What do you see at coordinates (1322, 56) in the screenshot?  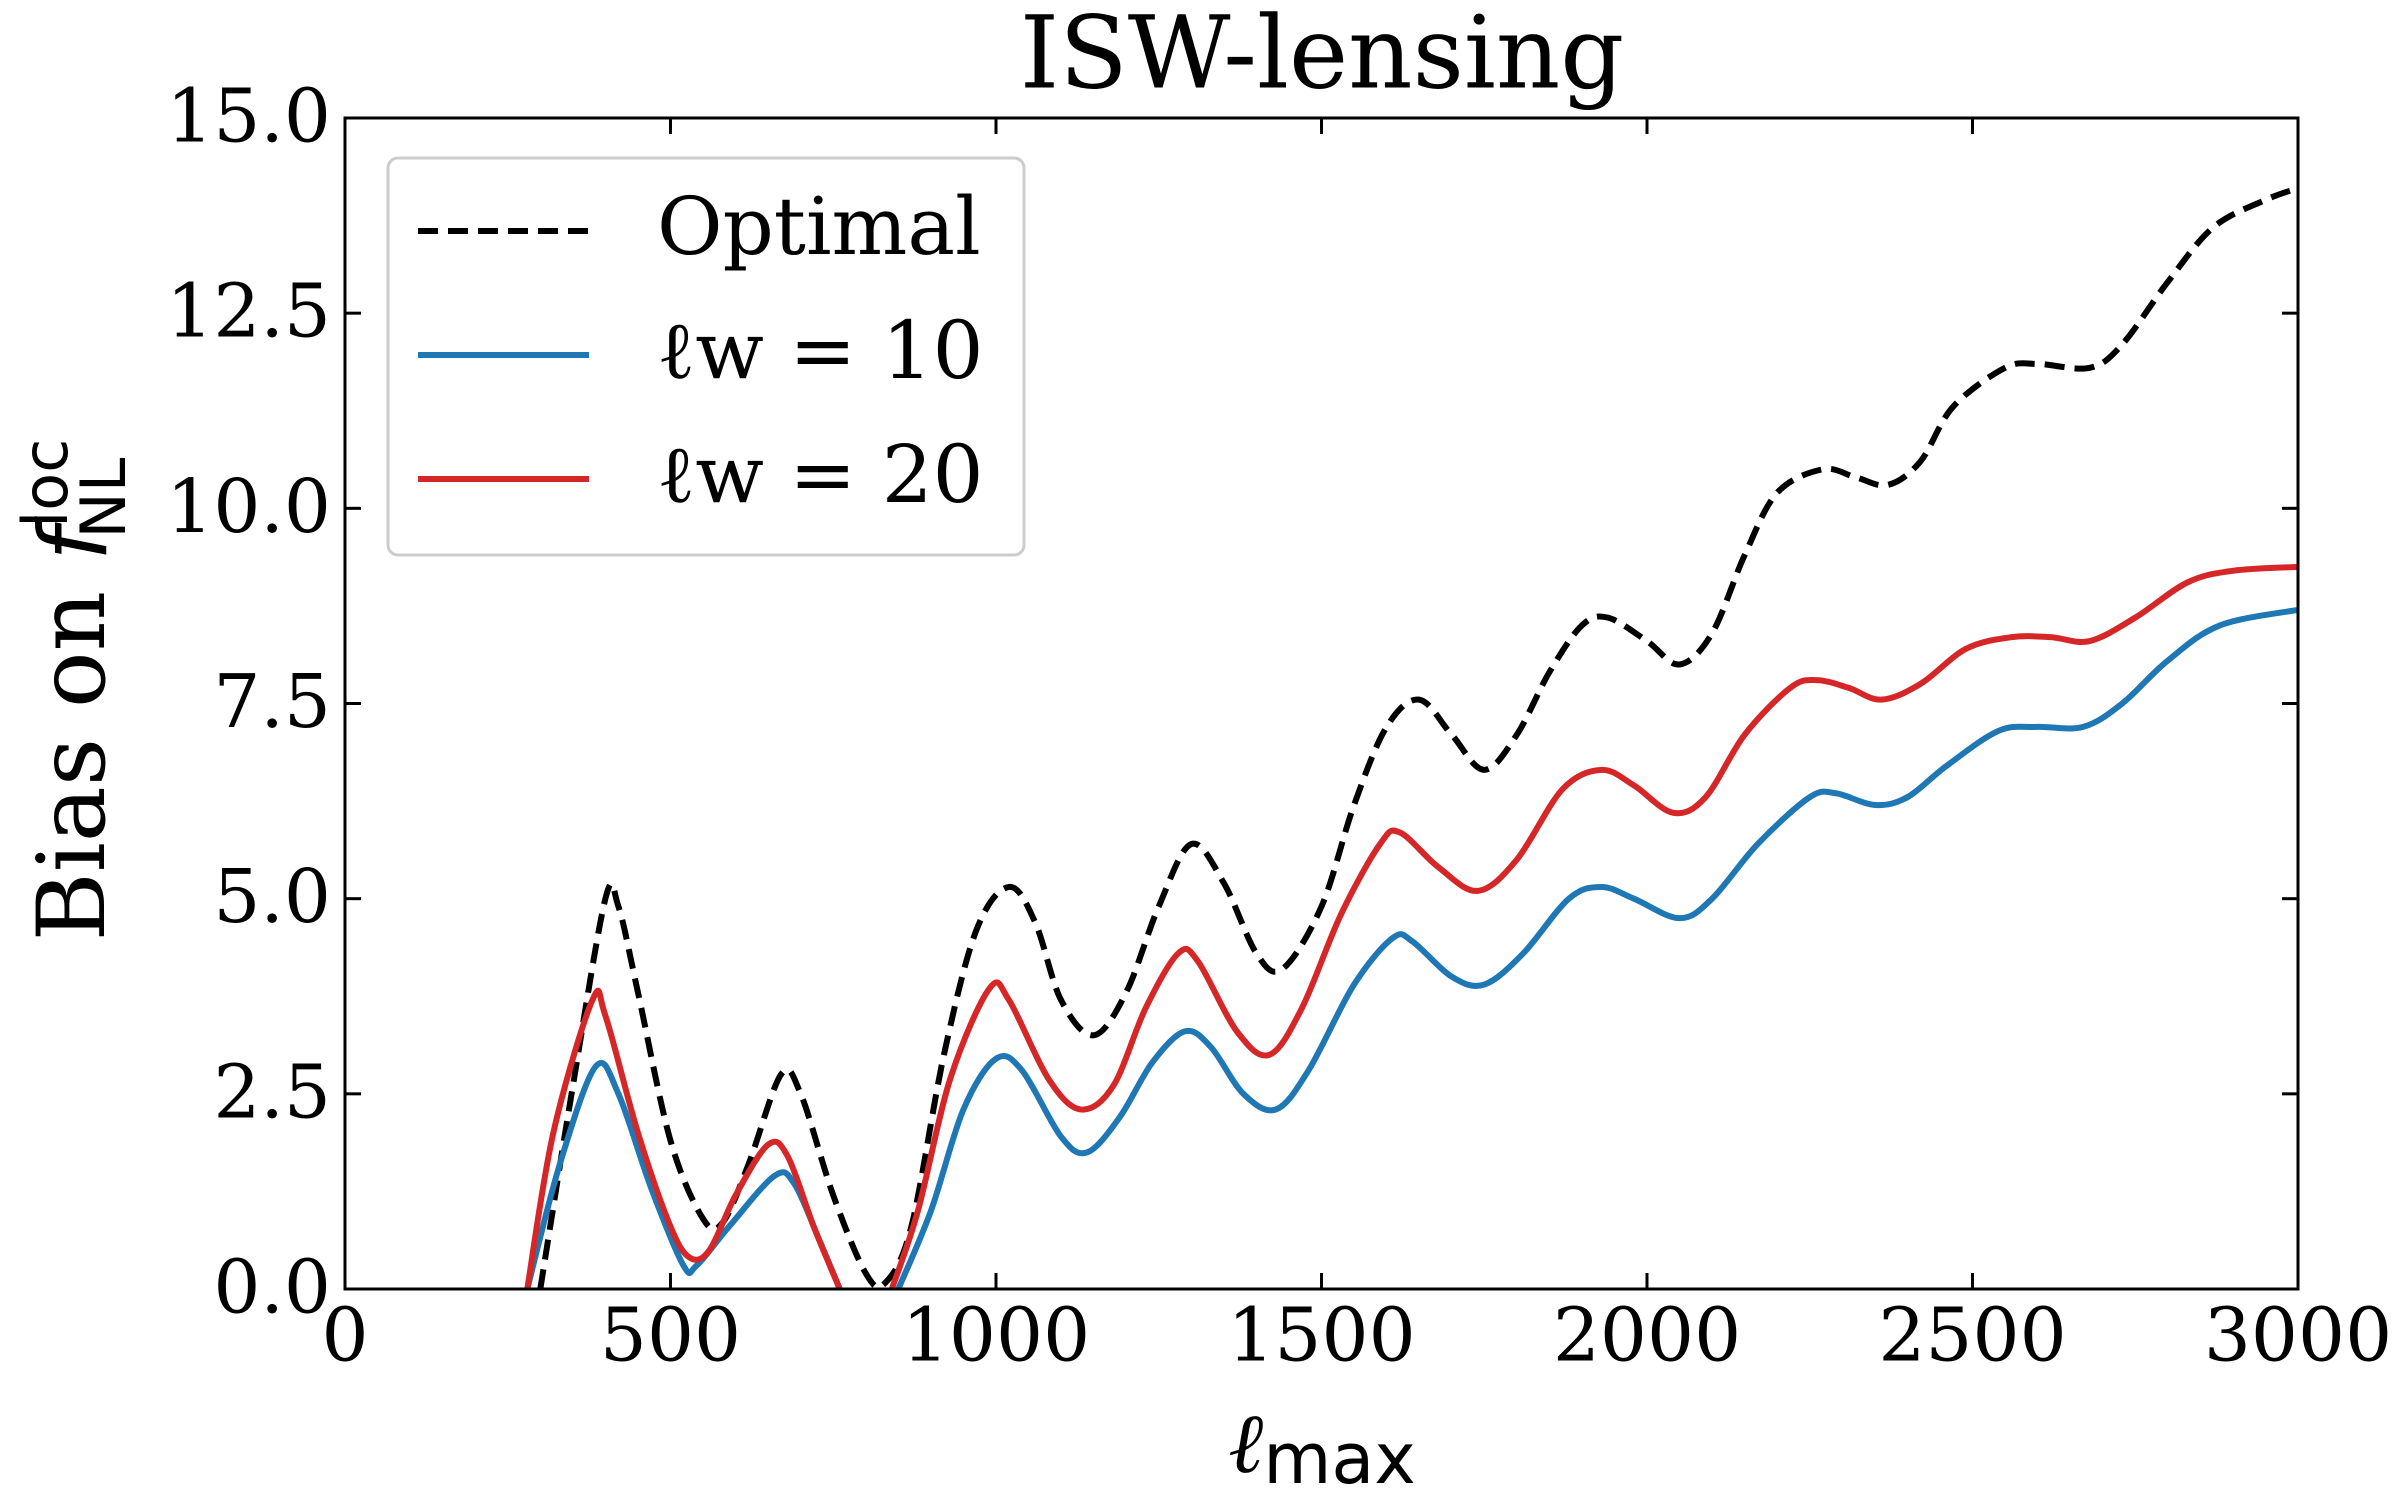 I see `chart-title: ISW-lensing` at bounding box center [1322, 56].